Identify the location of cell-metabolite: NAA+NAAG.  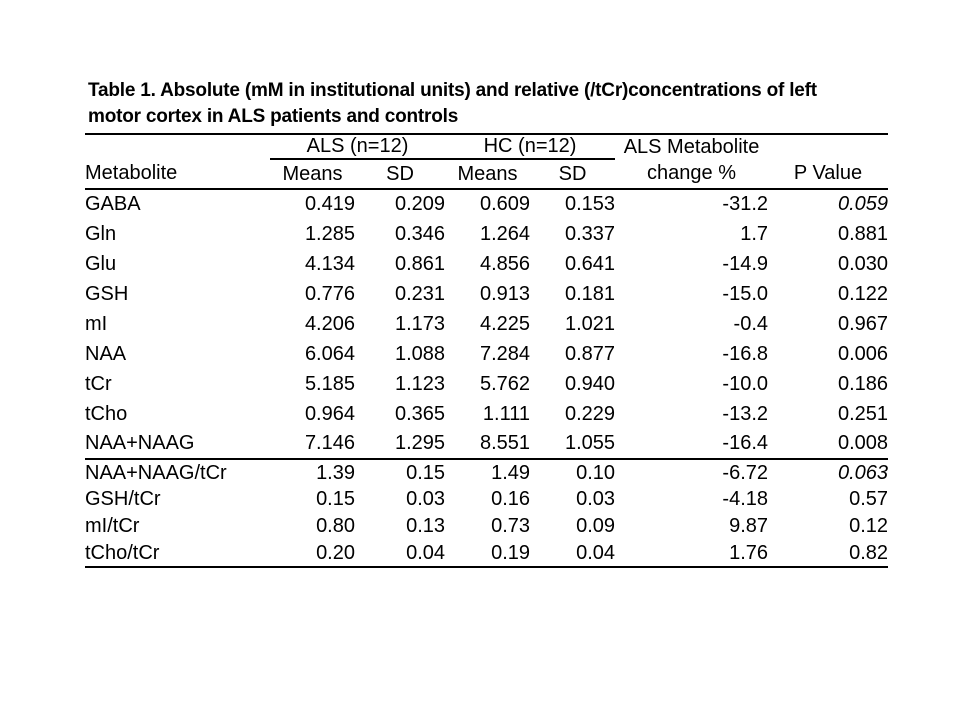
(140, 443).